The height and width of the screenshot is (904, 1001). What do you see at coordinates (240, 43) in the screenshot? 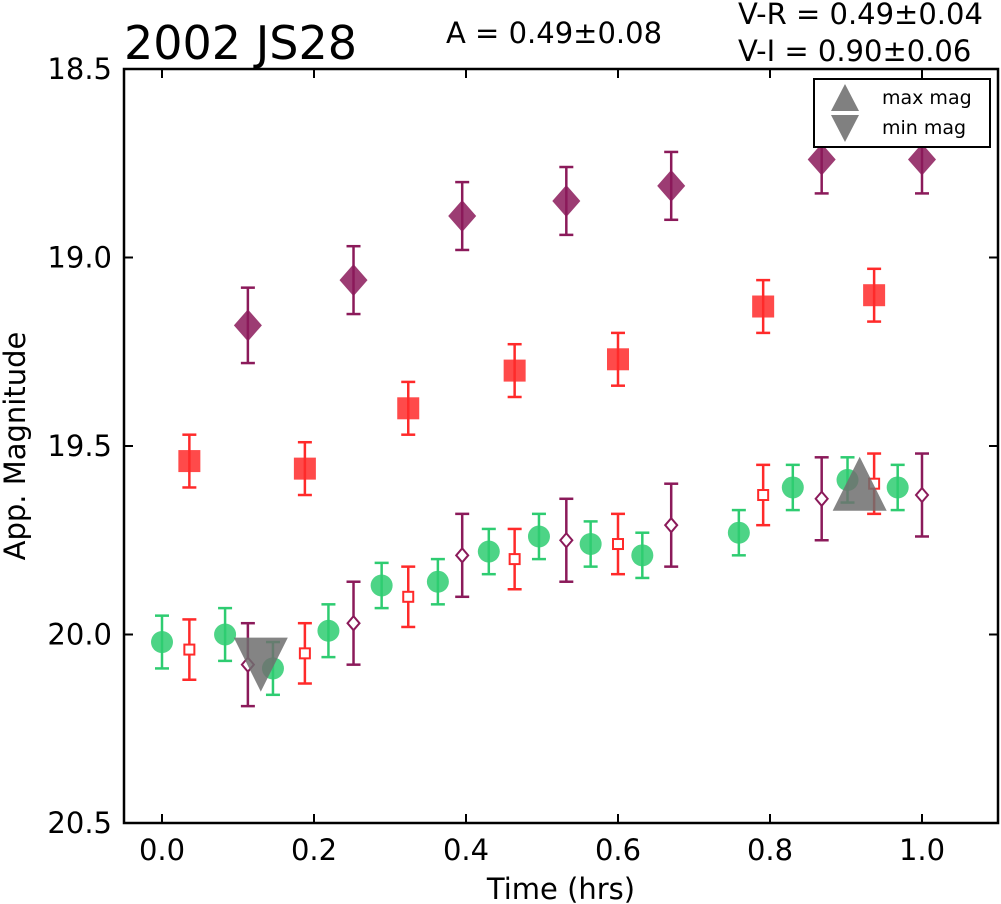
I see `chart-title: 2002 JS28` at bounding box center [240, 43].